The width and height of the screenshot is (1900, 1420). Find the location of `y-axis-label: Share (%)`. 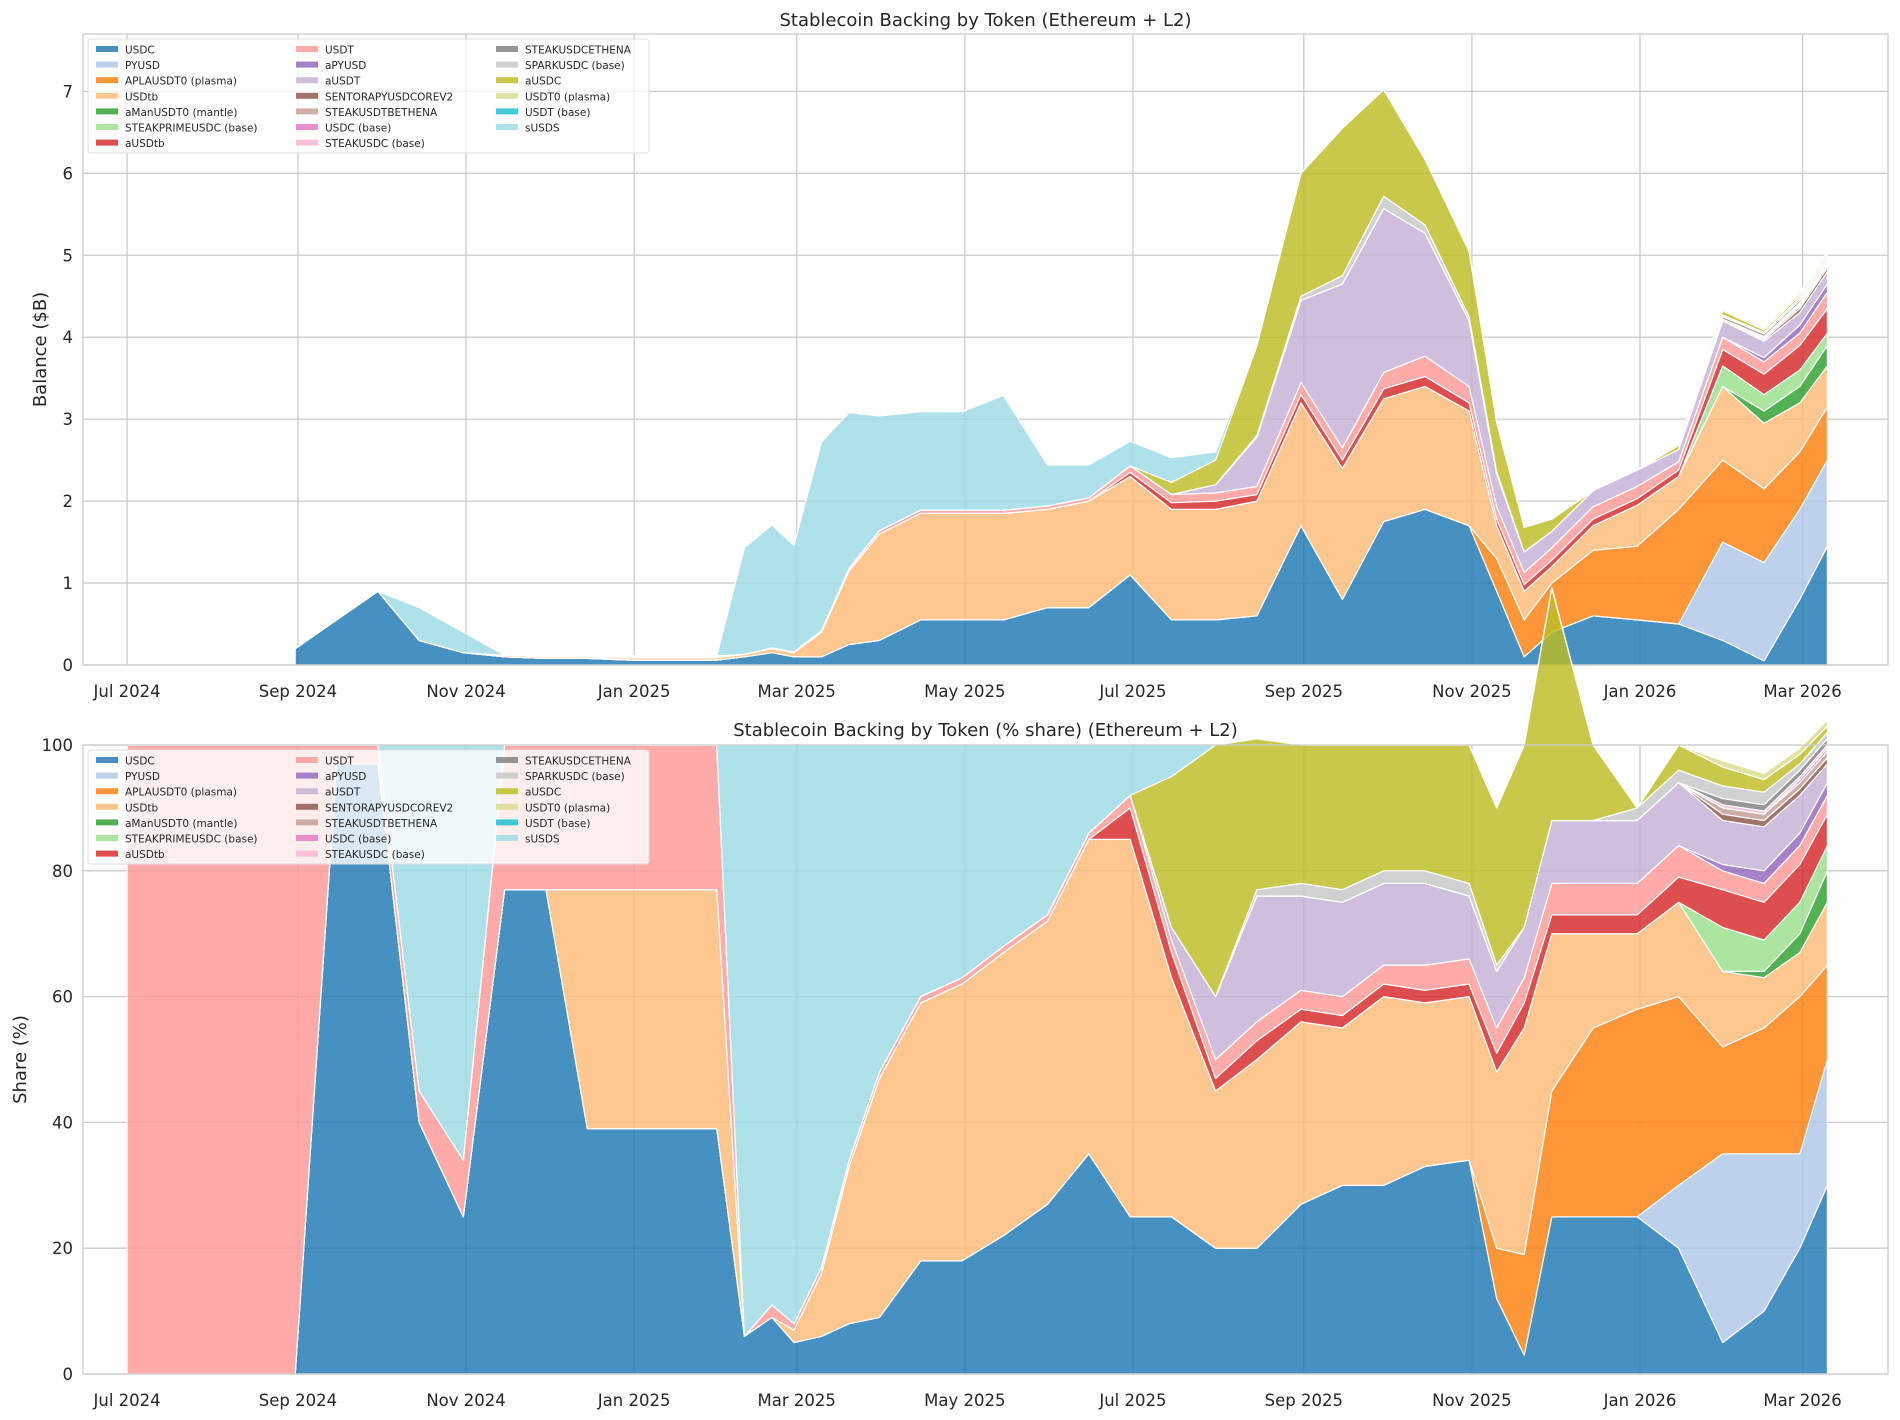

y-axis-label: Share (%) is located at coordinates (20, 1059).